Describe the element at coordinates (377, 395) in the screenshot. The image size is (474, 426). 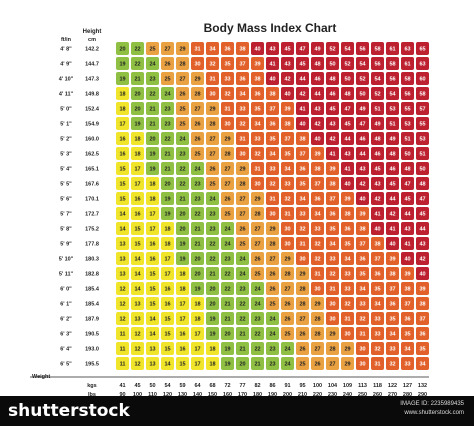
I see `weight-lbs-tick: 260` at that location.